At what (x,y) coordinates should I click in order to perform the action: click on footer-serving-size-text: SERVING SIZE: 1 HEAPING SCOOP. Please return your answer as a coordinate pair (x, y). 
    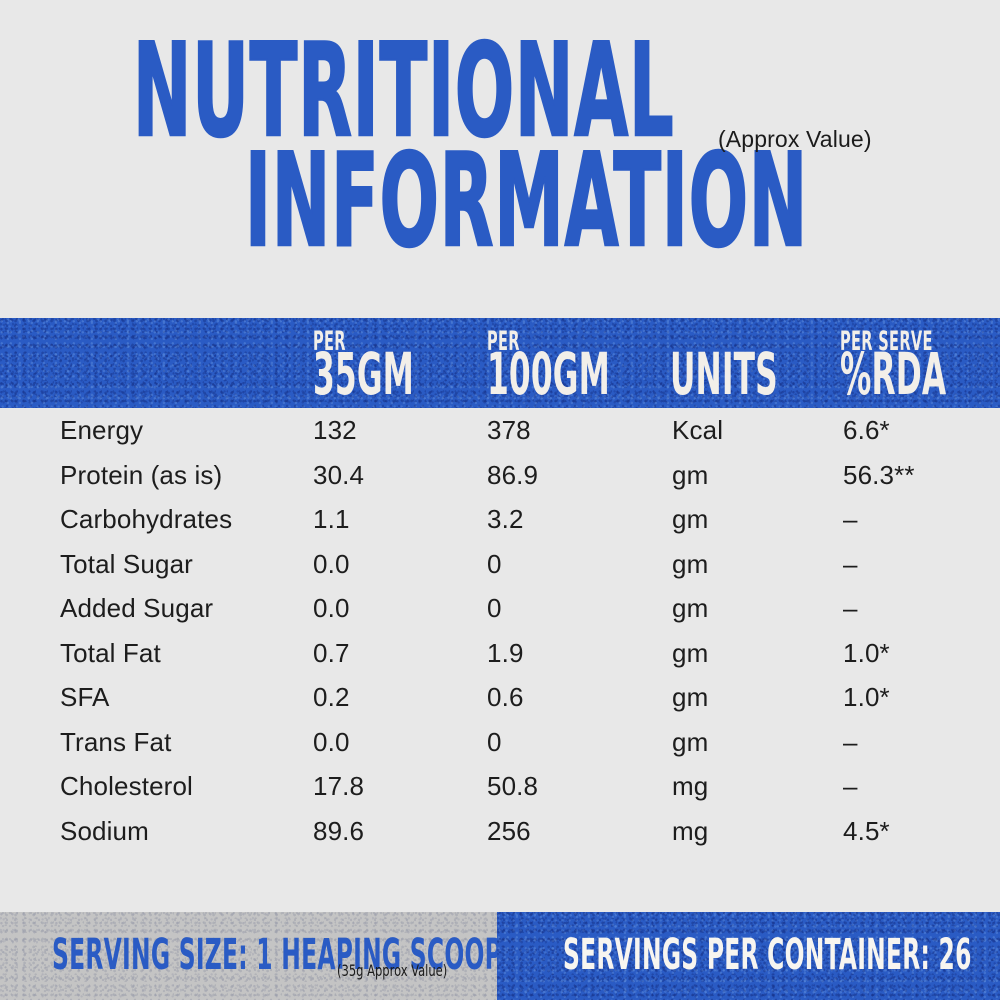
    Looking at the image, I should click on (274, 955).